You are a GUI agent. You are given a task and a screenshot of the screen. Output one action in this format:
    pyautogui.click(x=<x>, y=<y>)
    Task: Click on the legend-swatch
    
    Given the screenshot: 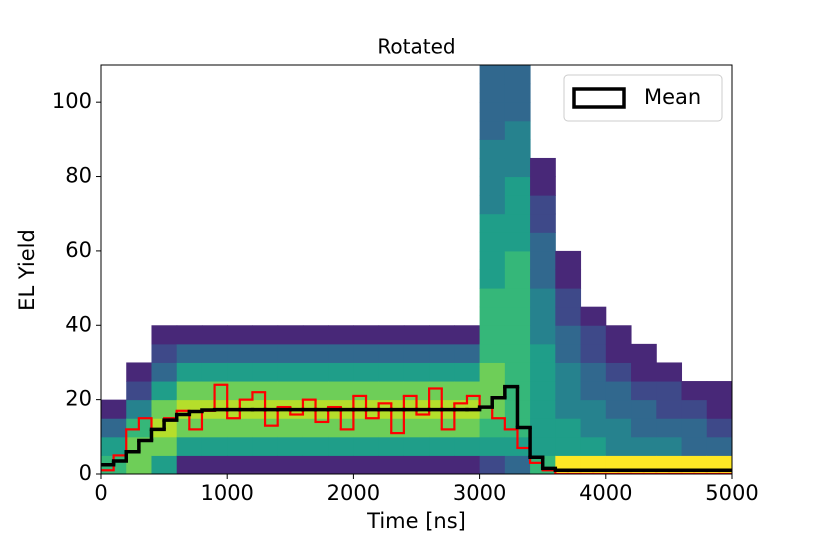 What is the action you would take?
    pyautogui.click(x=599, y=98)
    